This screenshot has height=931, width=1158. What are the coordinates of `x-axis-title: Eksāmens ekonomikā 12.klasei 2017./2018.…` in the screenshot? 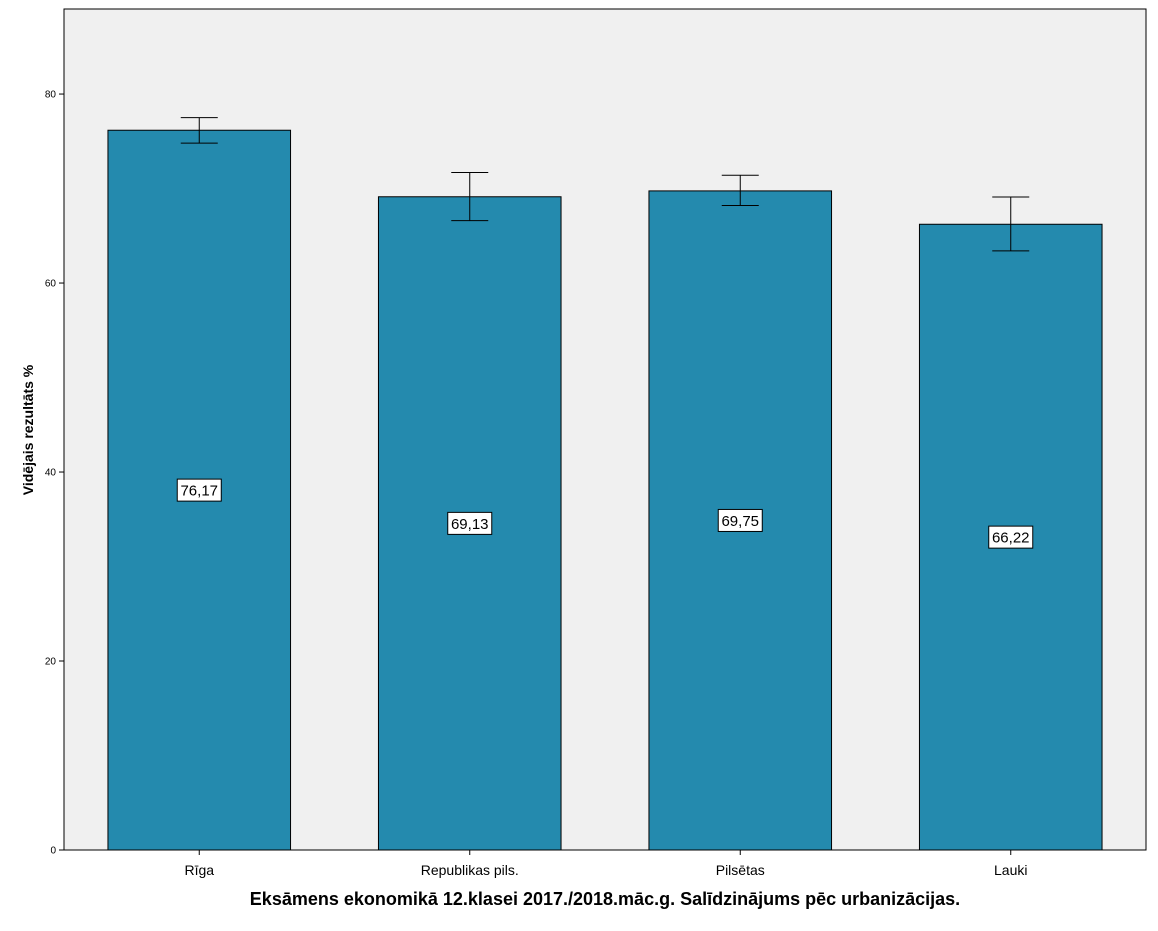 It's located at (605, 899).